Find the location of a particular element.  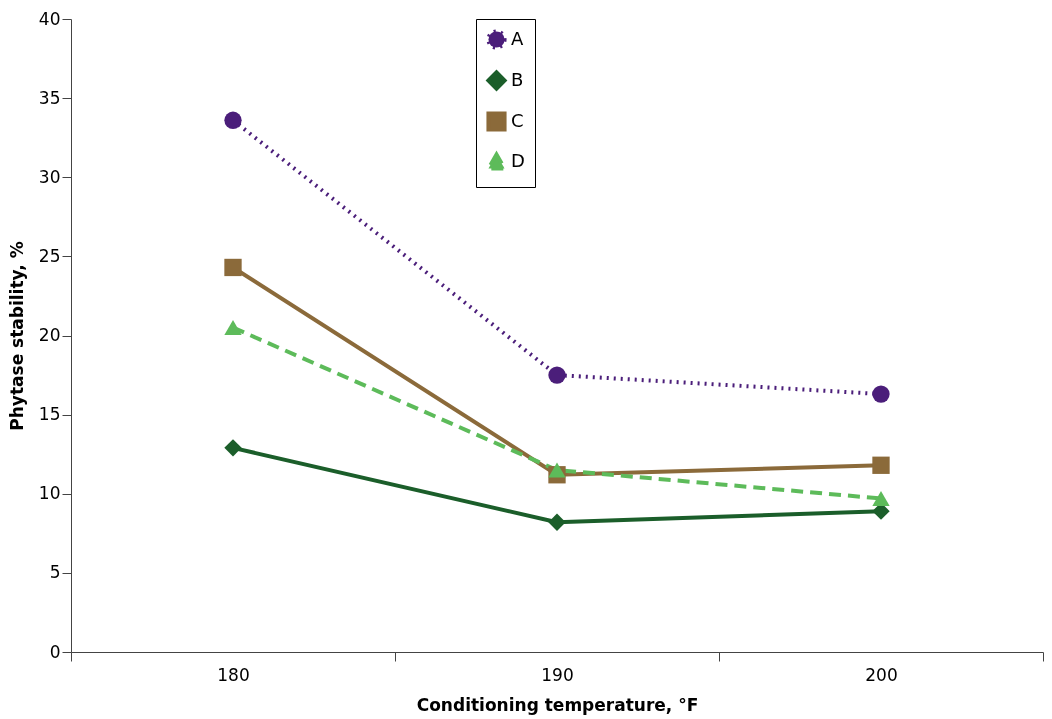

y-tick-label: 0 is located at coordinates (55, 651).